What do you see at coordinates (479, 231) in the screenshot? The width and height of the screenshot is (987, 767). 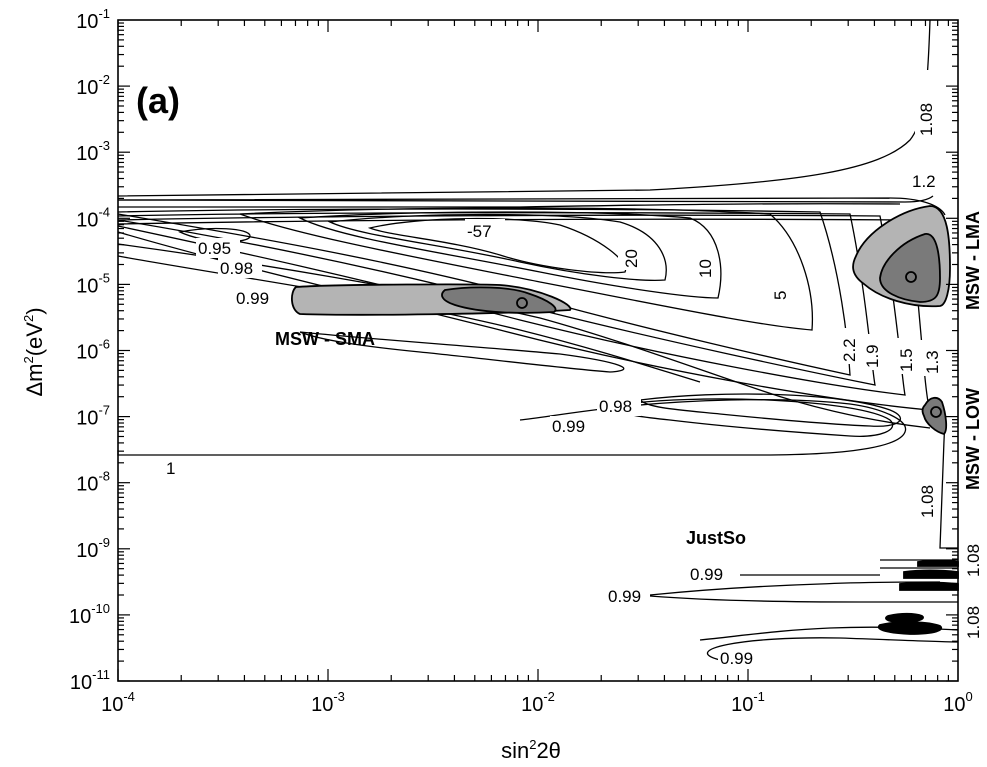 I see `contour-label-57: -57` at bounding box center [479, 231].